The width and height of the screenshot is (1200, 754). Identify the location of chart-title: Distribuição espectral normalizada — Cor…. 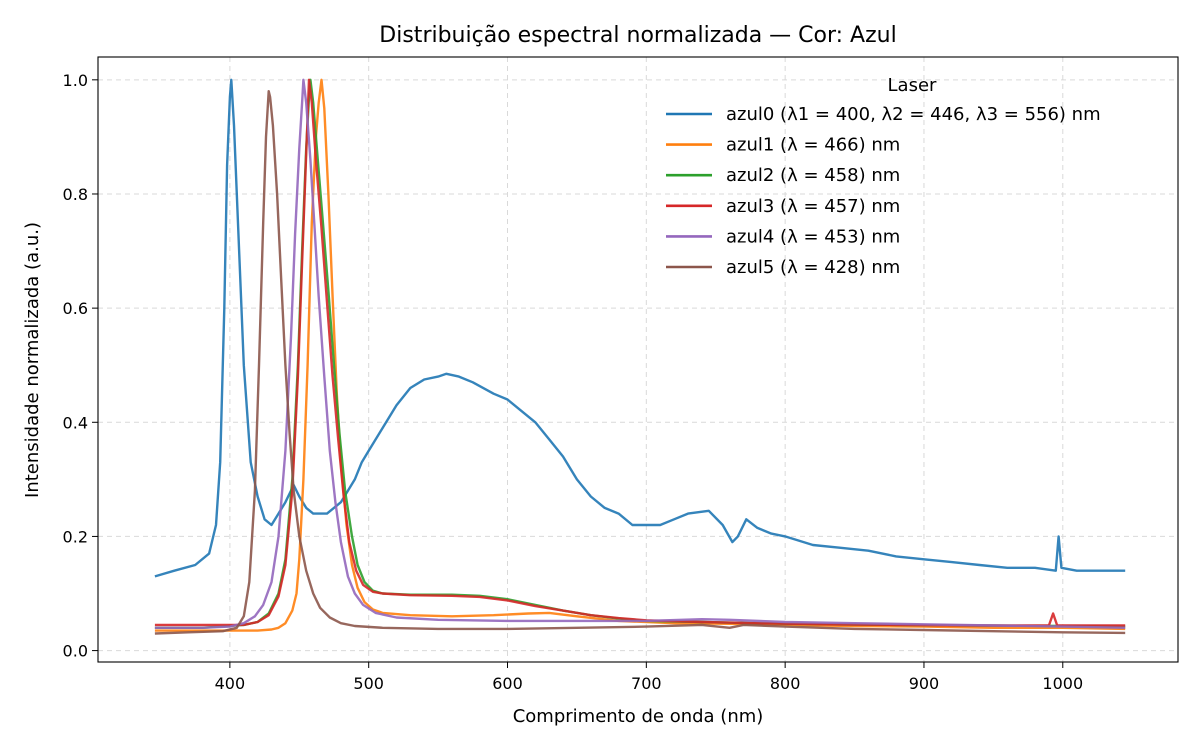
(637, 35).